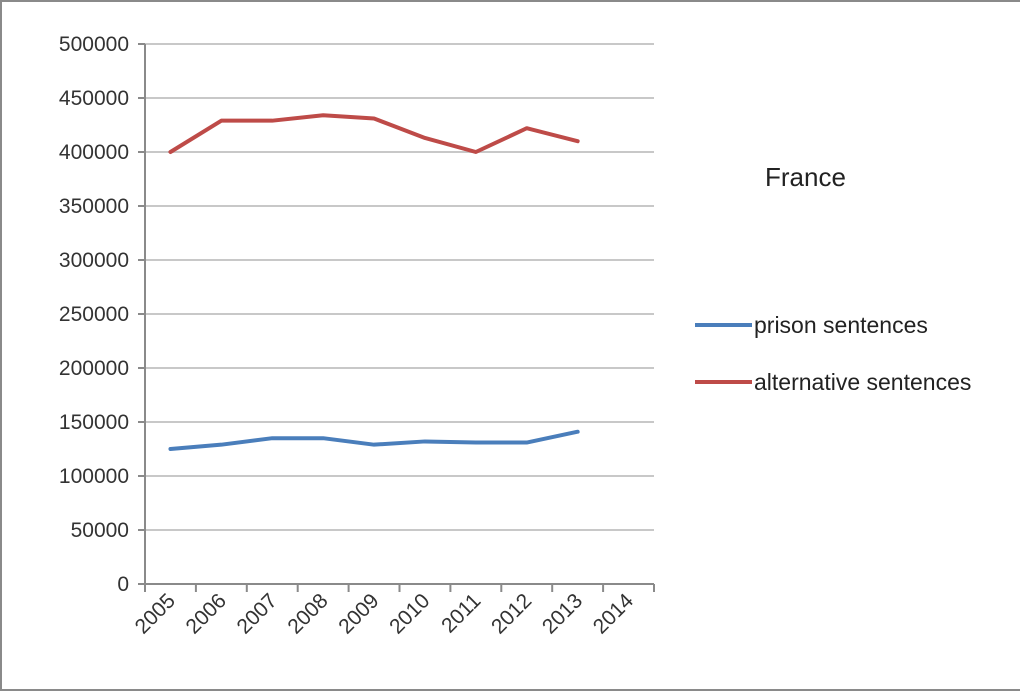 This screenshot has width=1020, height=693. I want to click on legend-label: alternative sentences, so click(862, 382).